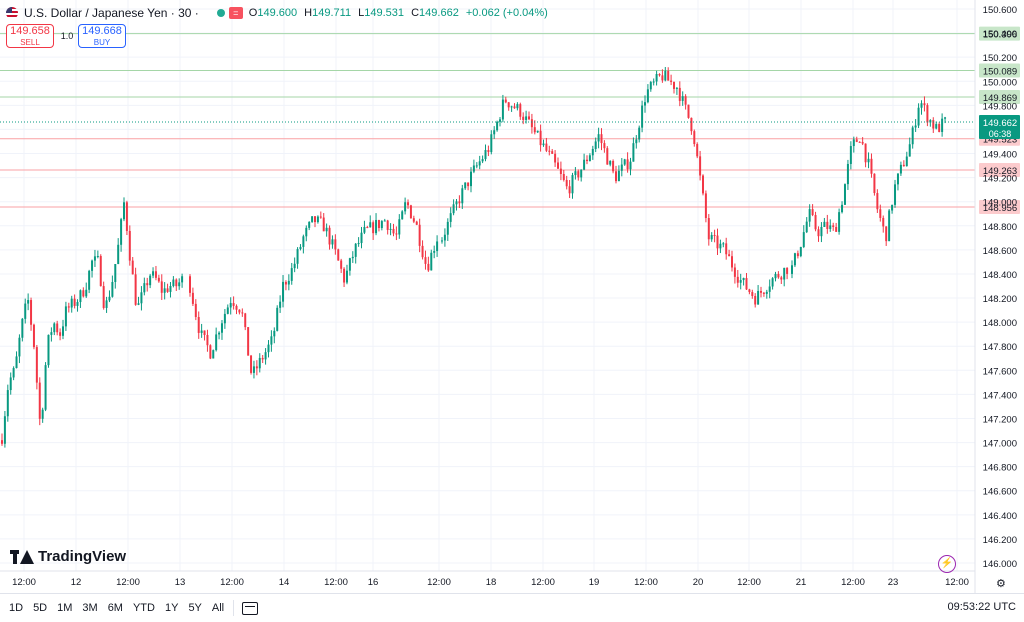  I want to click on bottom-toolbar: 1D 5D 1M 3M 6M YTD 1Y 5Y All 09:53:22 UTC, so click(512, 607).